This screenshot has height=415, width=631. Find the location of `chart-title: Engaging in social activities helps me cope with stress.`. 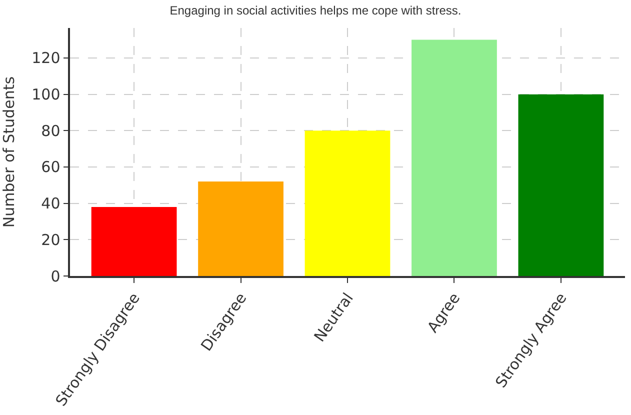

chart-title: Engaging in social activities helps me cope with stress. is located at coordinates (316, 11).